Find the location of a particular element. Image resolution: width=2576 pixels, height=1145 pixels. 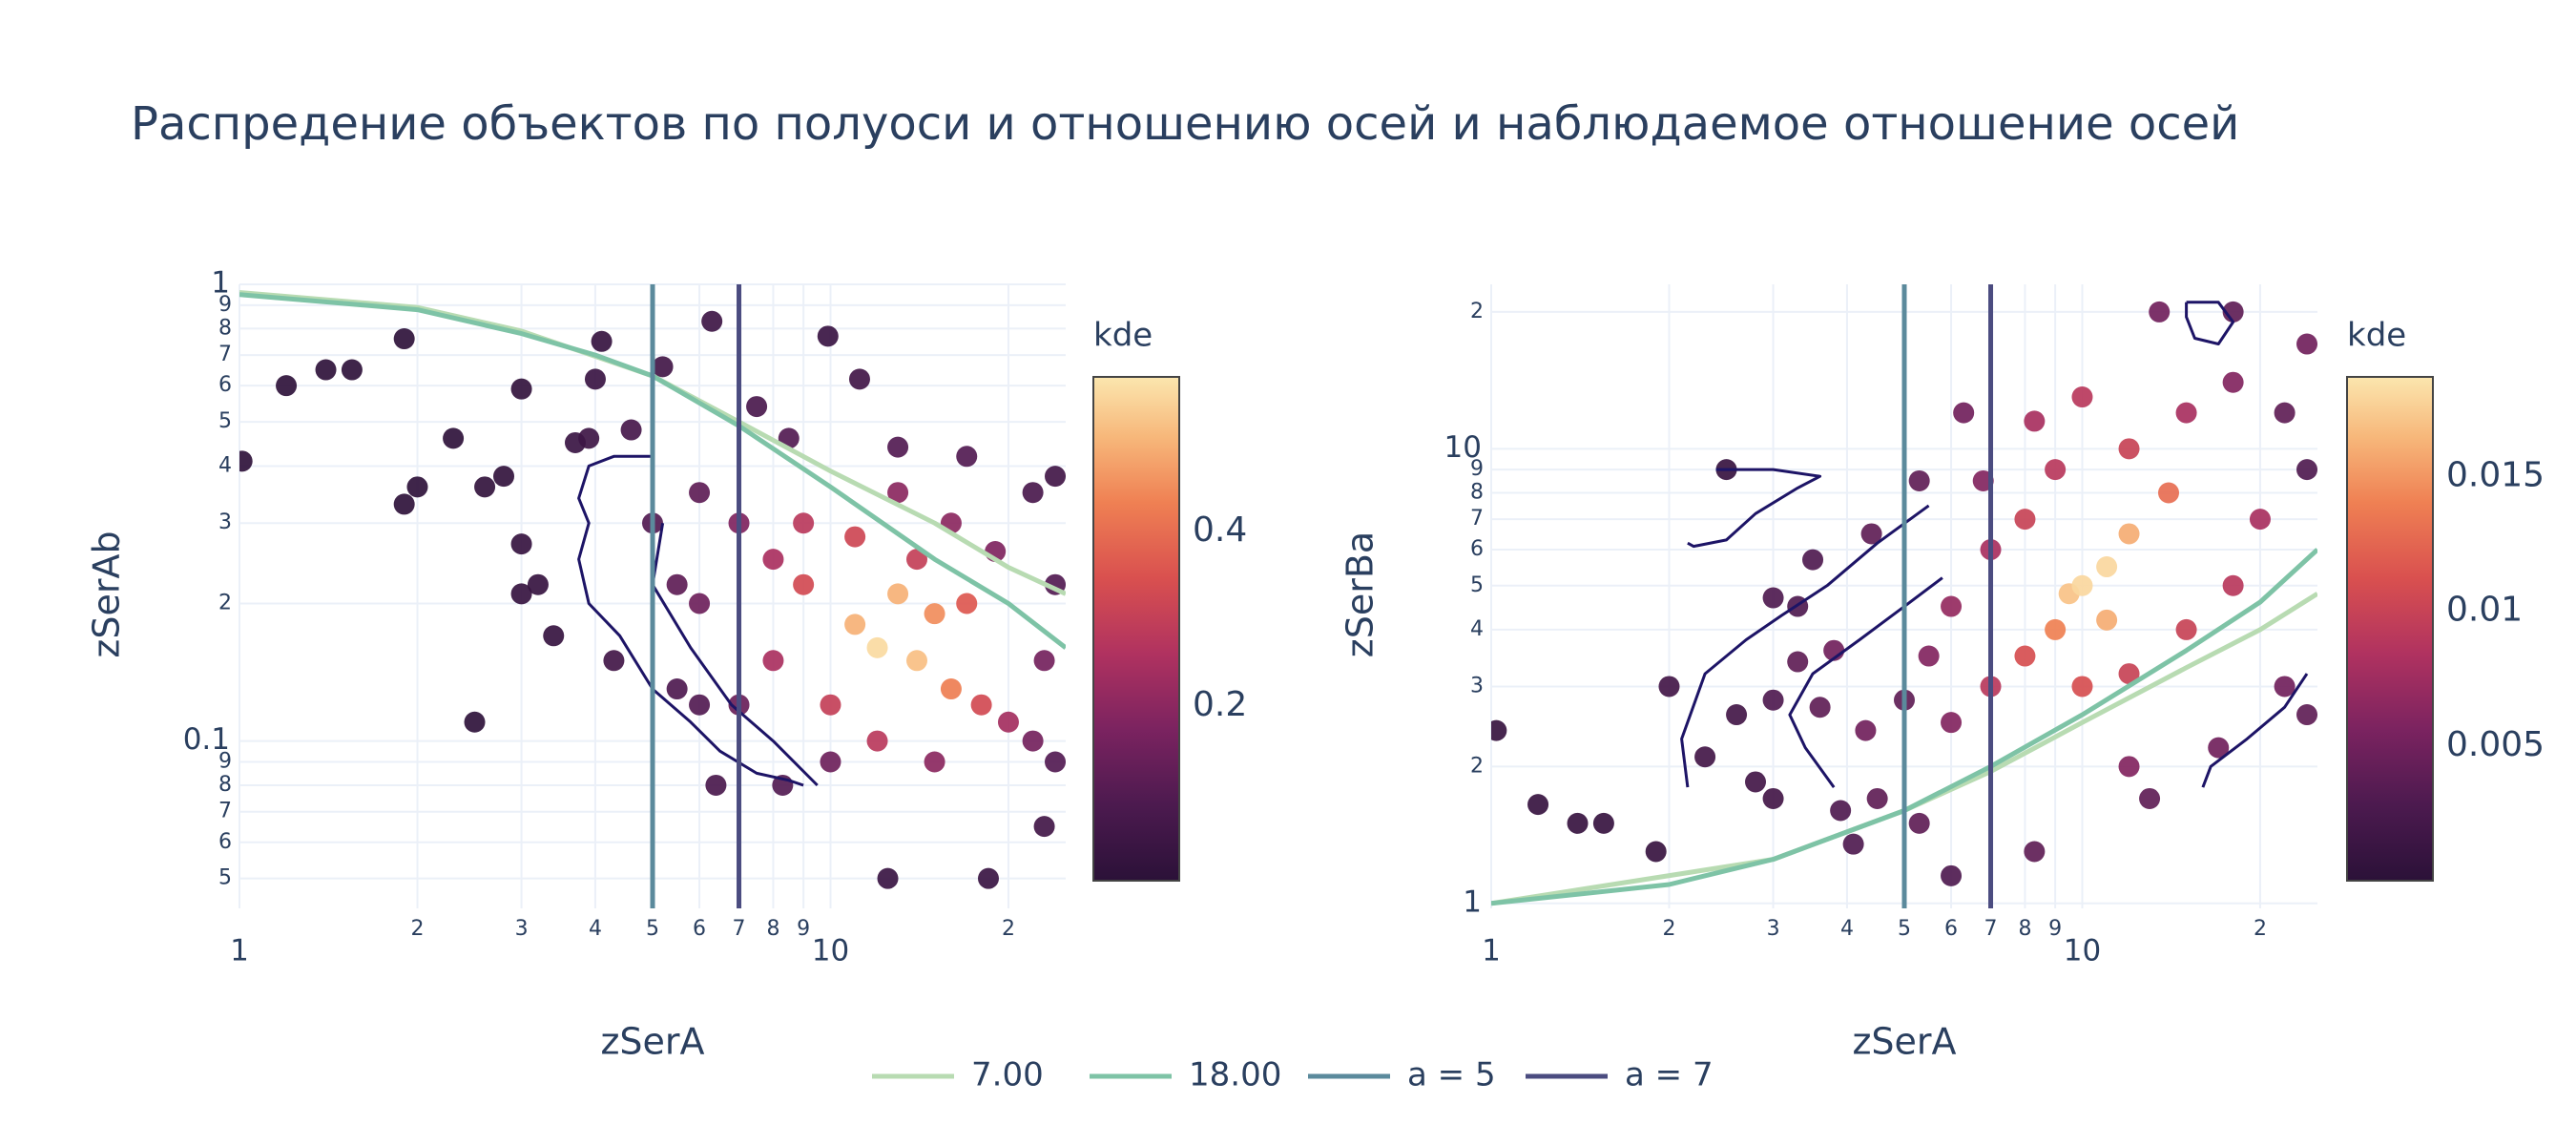

x-tick-label: 2 is located at coordinates (1668, 929).